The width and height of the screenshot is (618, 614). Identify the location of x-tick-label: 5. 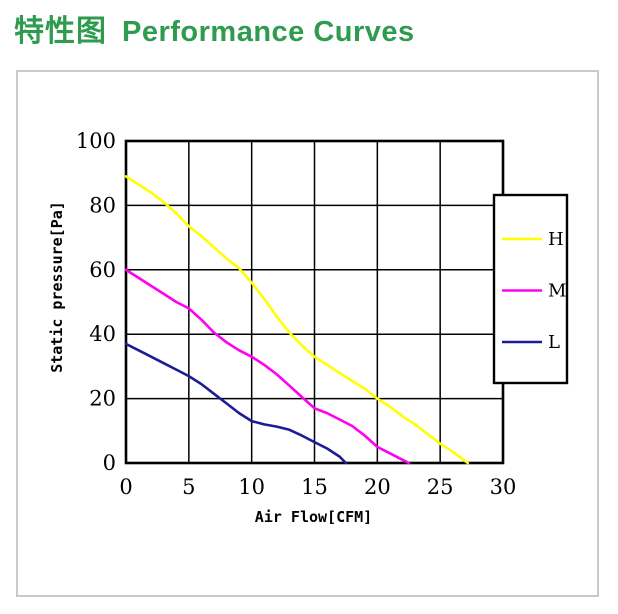
(188, 487).